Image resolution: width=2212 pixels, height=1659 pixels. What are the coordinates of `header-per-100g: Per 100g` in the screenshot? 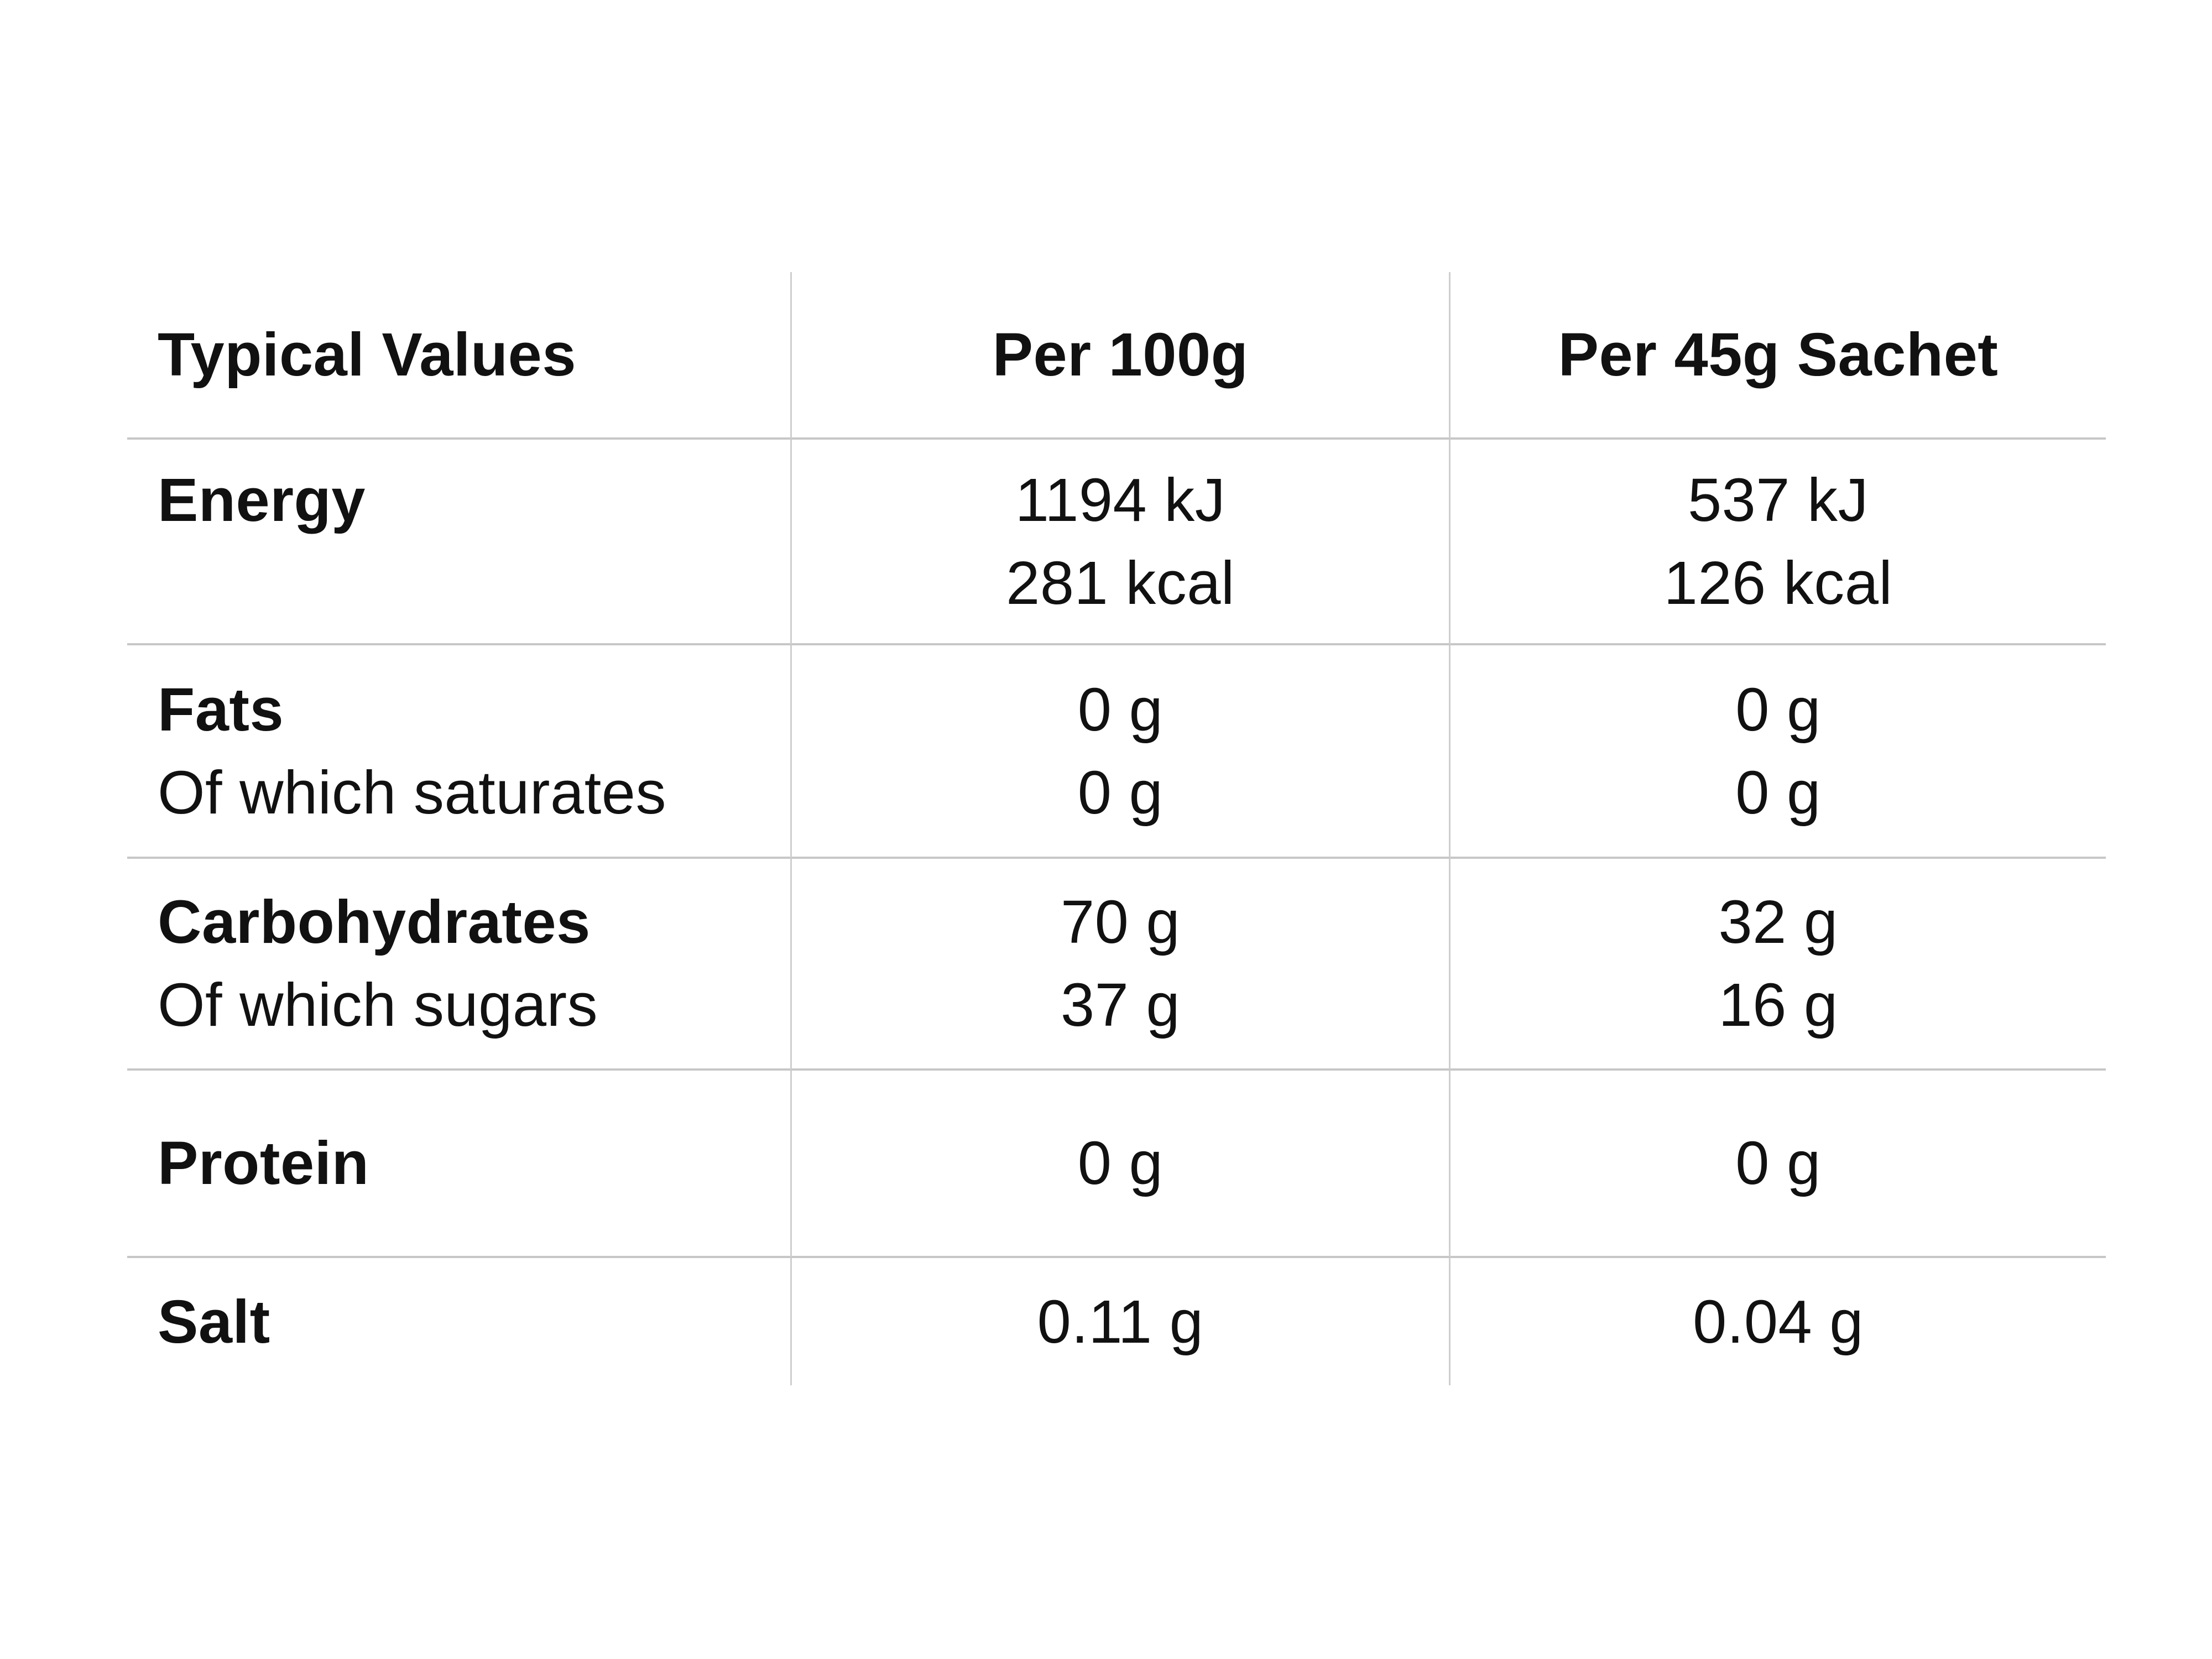 It's located at (1121, 356).